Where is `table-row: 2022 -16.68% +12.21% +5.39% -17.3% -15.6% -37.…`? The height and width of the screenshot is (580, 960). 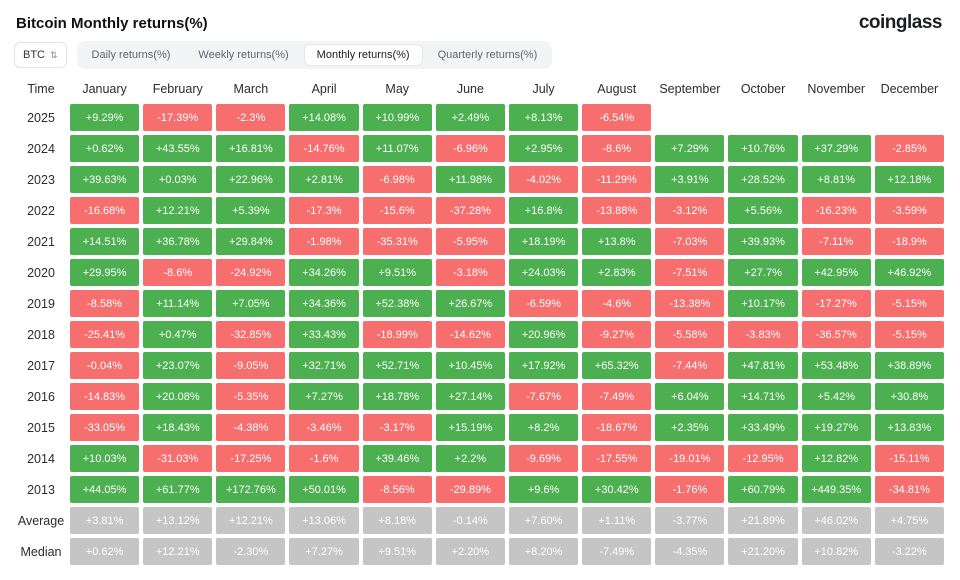
table-row: 2022 -16.68% +12.21% +5.39% -17.3% -15.6% -37.… is located at coordinates (480, 210).